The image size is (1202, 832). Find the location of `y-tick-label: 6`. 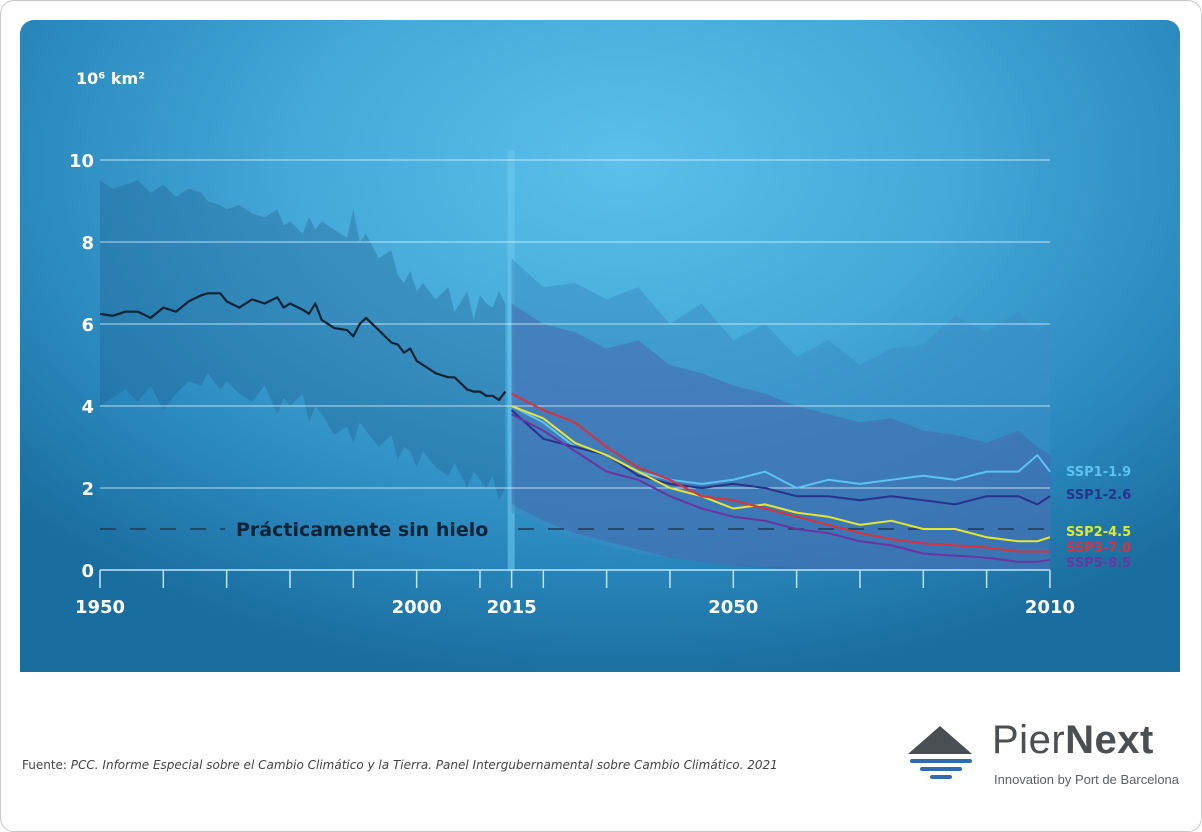

y-tick-label: 6 is located at coordinates (87, 325).